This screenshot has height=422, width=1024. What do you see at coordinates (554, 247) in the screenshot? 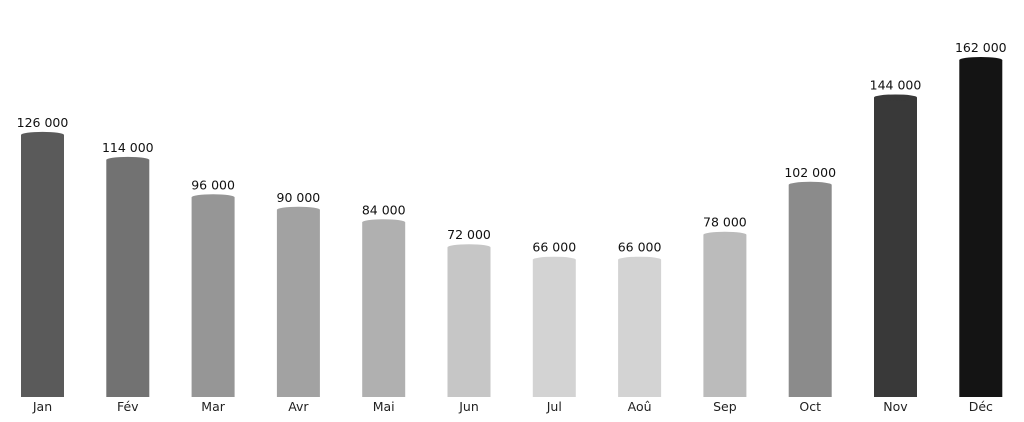
I see `value-label-6: 66 000` at bounding box center [554, 247].